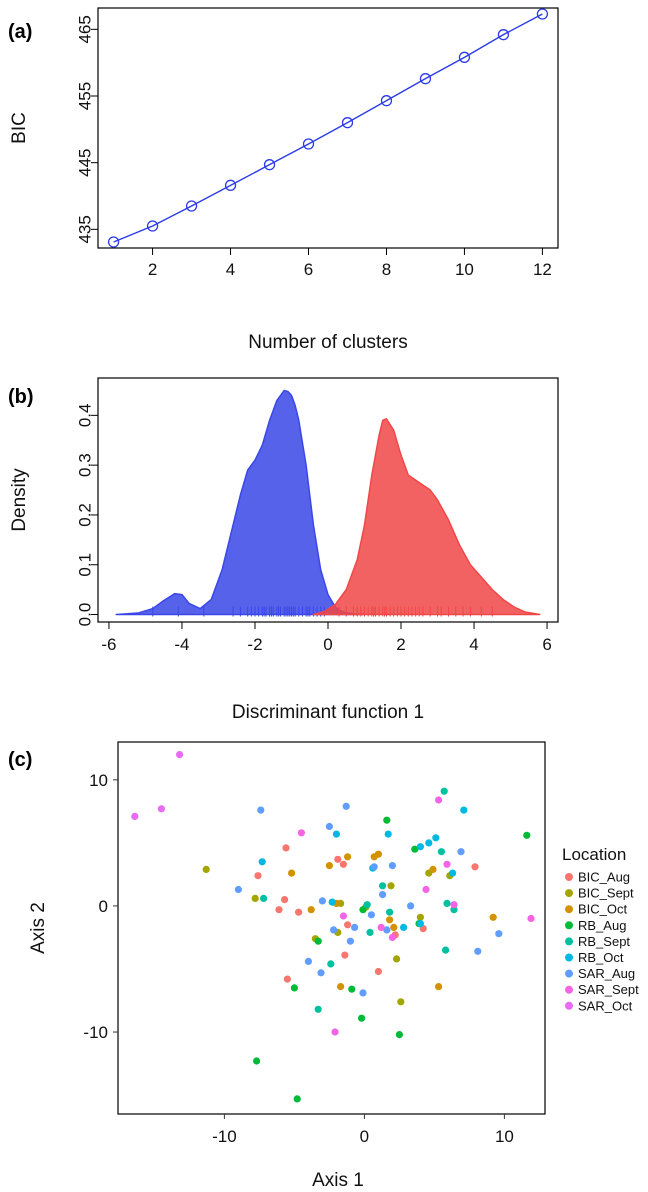 The width and height of the screenshot is (648, 1192). Describe the element at coordinates (20, 32) in the screenshot. I see `panel-a-label: (a)` at that location.